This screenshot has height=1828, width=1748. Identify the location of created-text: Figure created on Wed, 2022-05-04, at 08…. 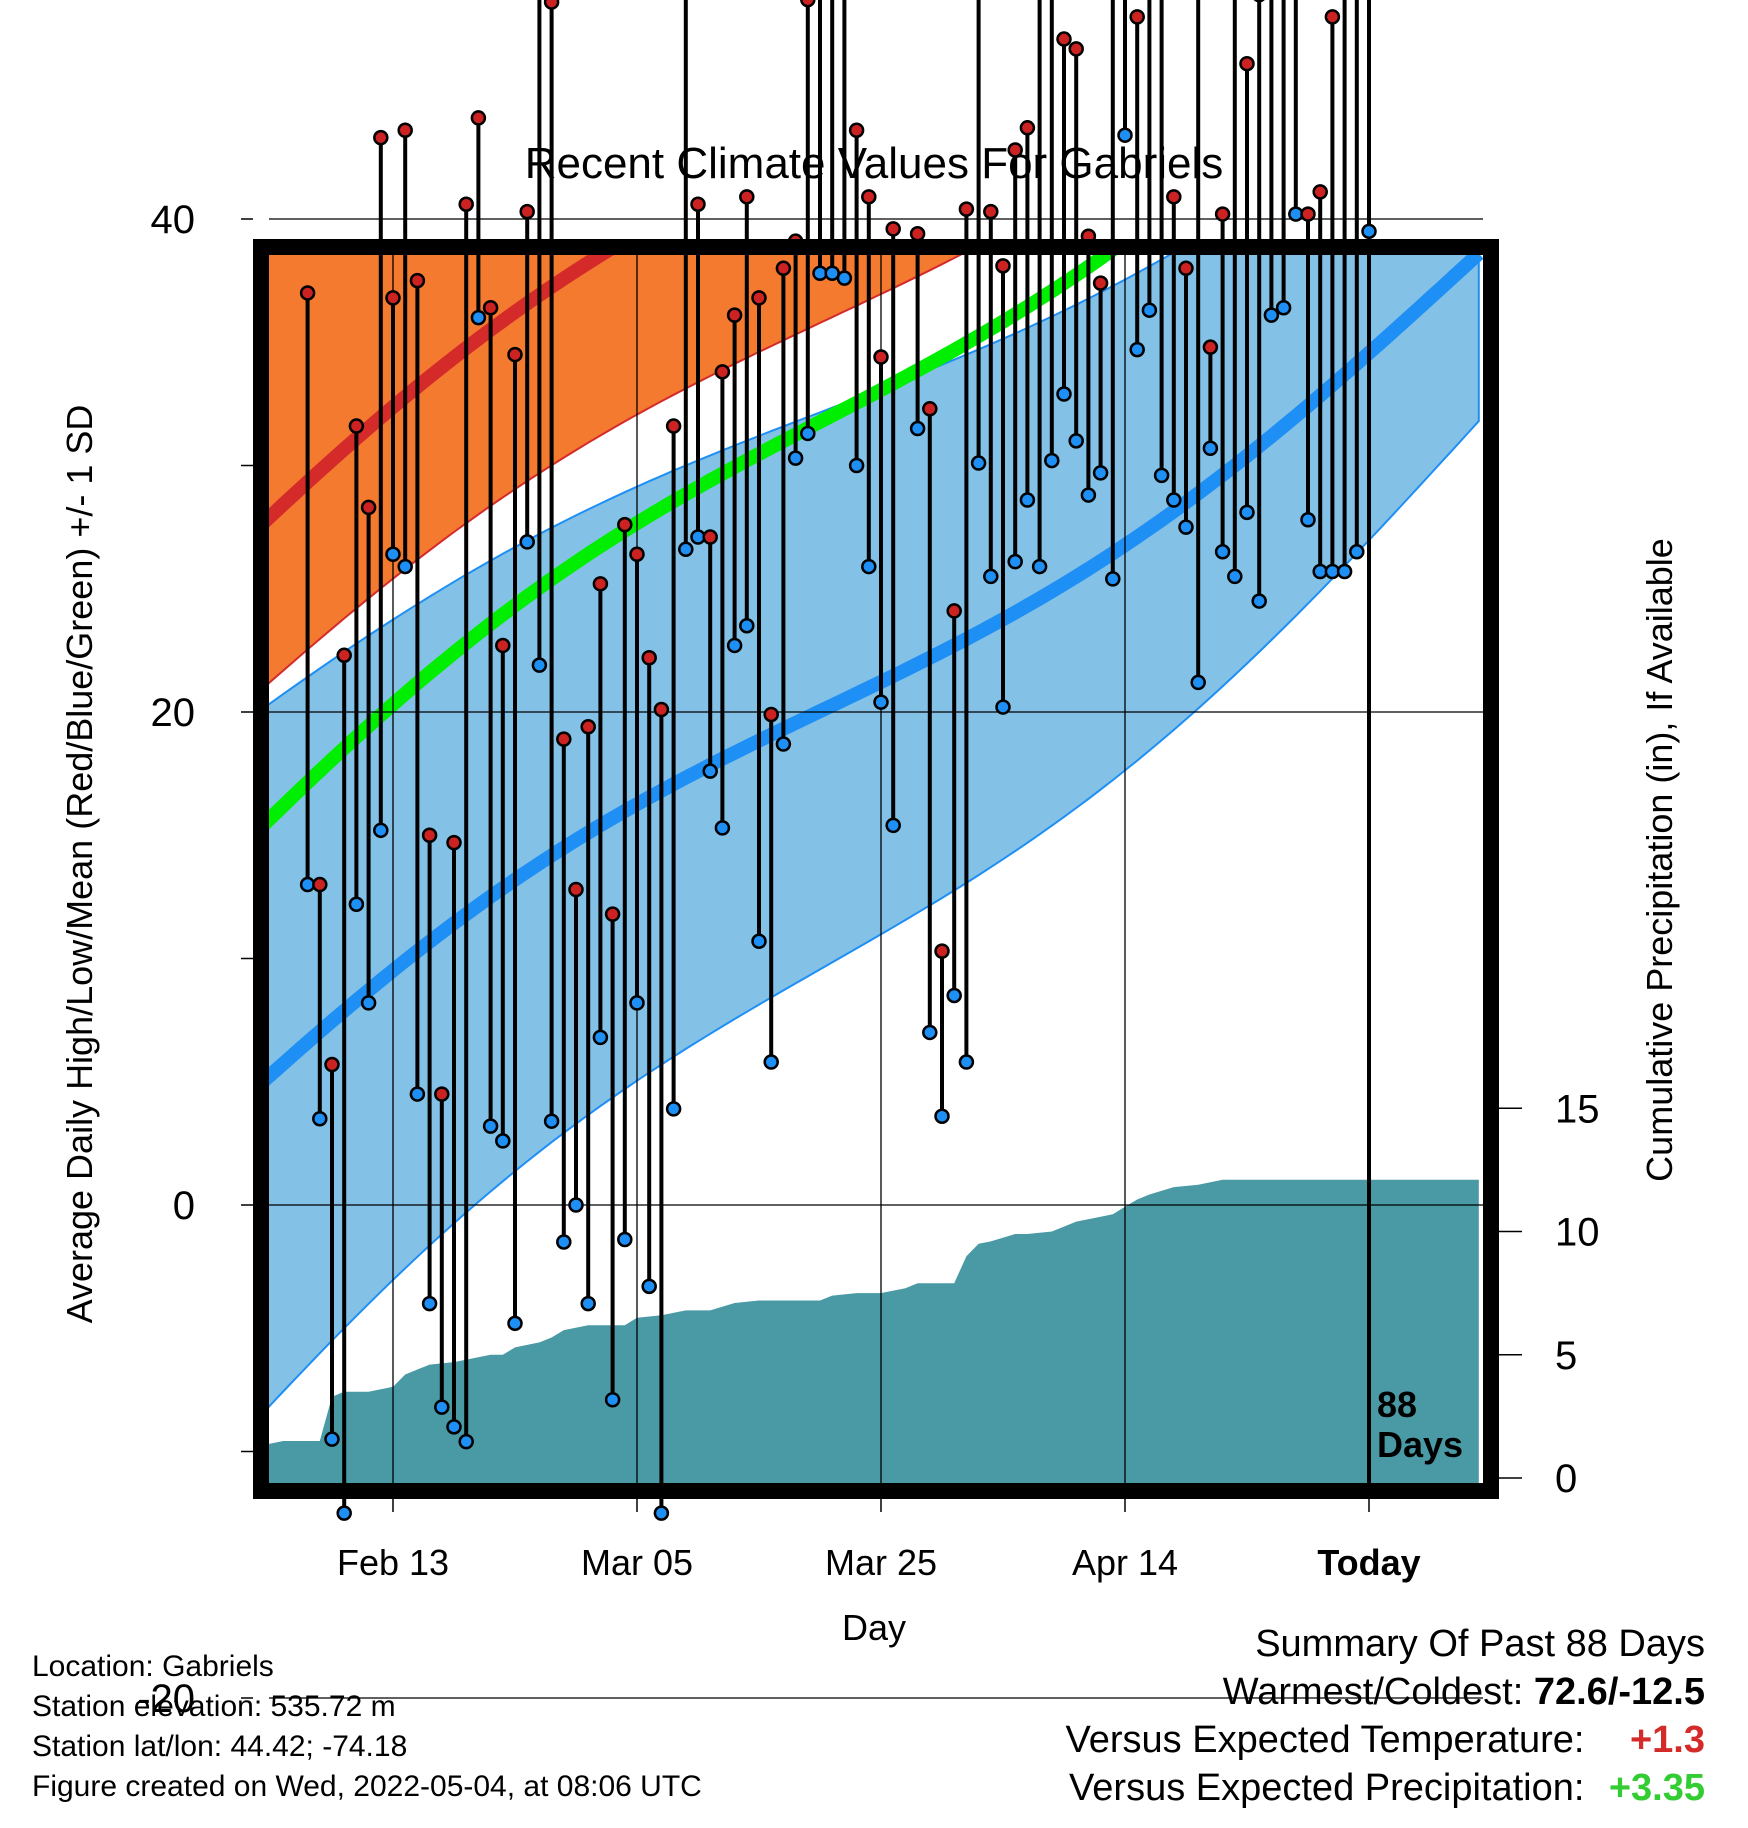
(367, 1786).